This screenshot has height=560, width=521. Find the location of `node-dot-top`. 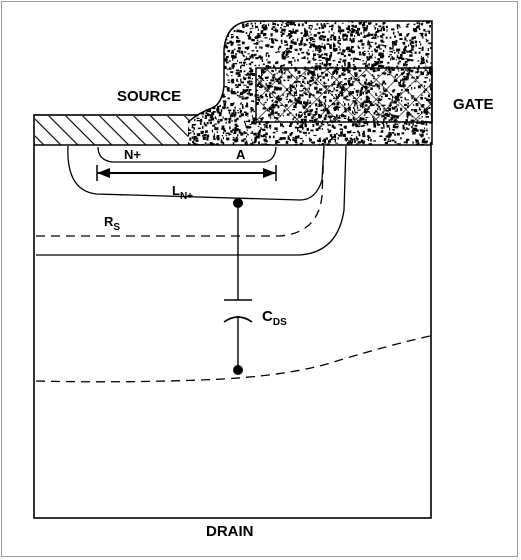

node-dot-top is located at coordinates (238, 203).